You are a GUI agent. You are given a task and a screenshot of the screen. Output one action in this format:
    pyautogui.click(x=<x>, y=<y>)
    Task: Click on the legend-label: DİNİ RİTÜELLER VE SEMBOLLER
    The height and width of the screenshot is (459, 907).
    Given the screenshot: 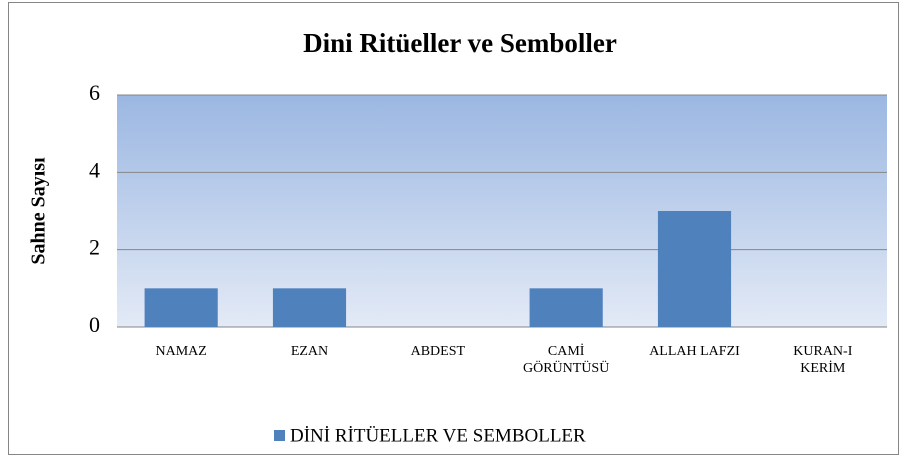 What is the action you would take?
    pyautogui.click(x=438, y=435)
    